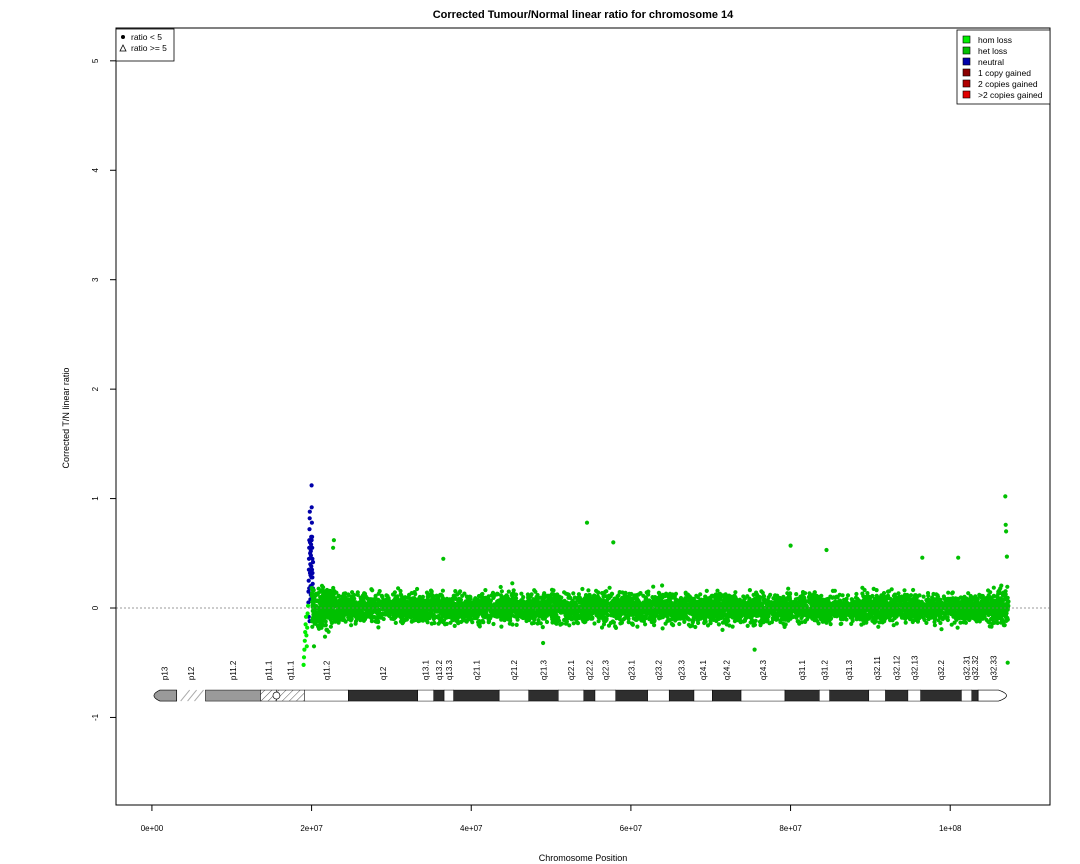 This screenshot has width=1080, height=864. What do you see at coordinates (543, 669) in the screenshot?
I see `ideogram-band-label: q21.3` at bounding box center [543, 669].